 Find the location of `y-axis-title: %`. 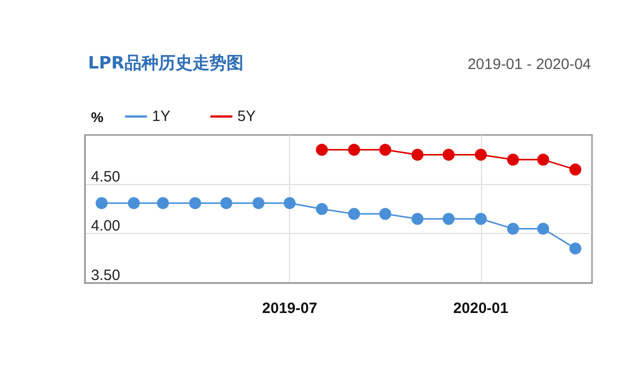

y-axis-title: % is located at coordinates (97, 117).